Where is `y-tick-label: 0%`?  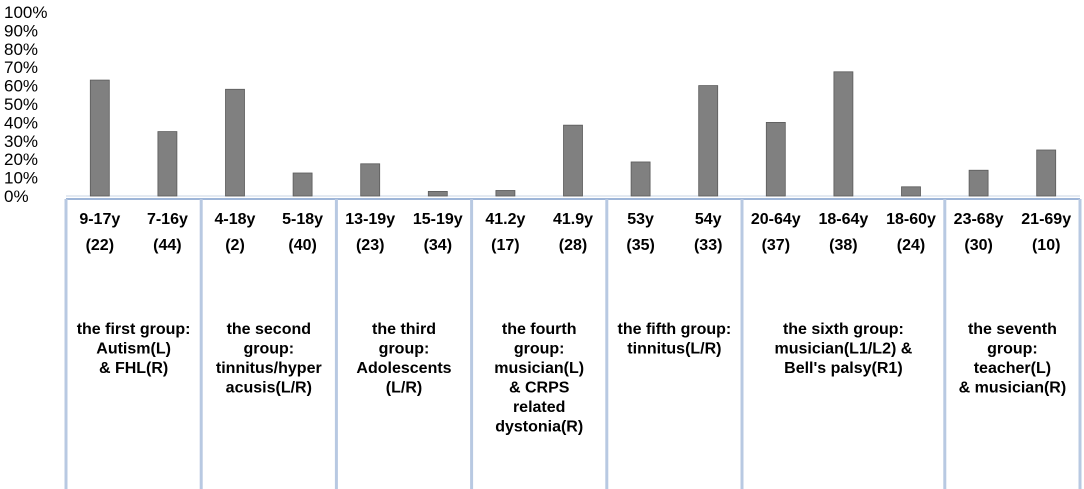
y-tick-label: 0% is located at coordinates (16, 196).